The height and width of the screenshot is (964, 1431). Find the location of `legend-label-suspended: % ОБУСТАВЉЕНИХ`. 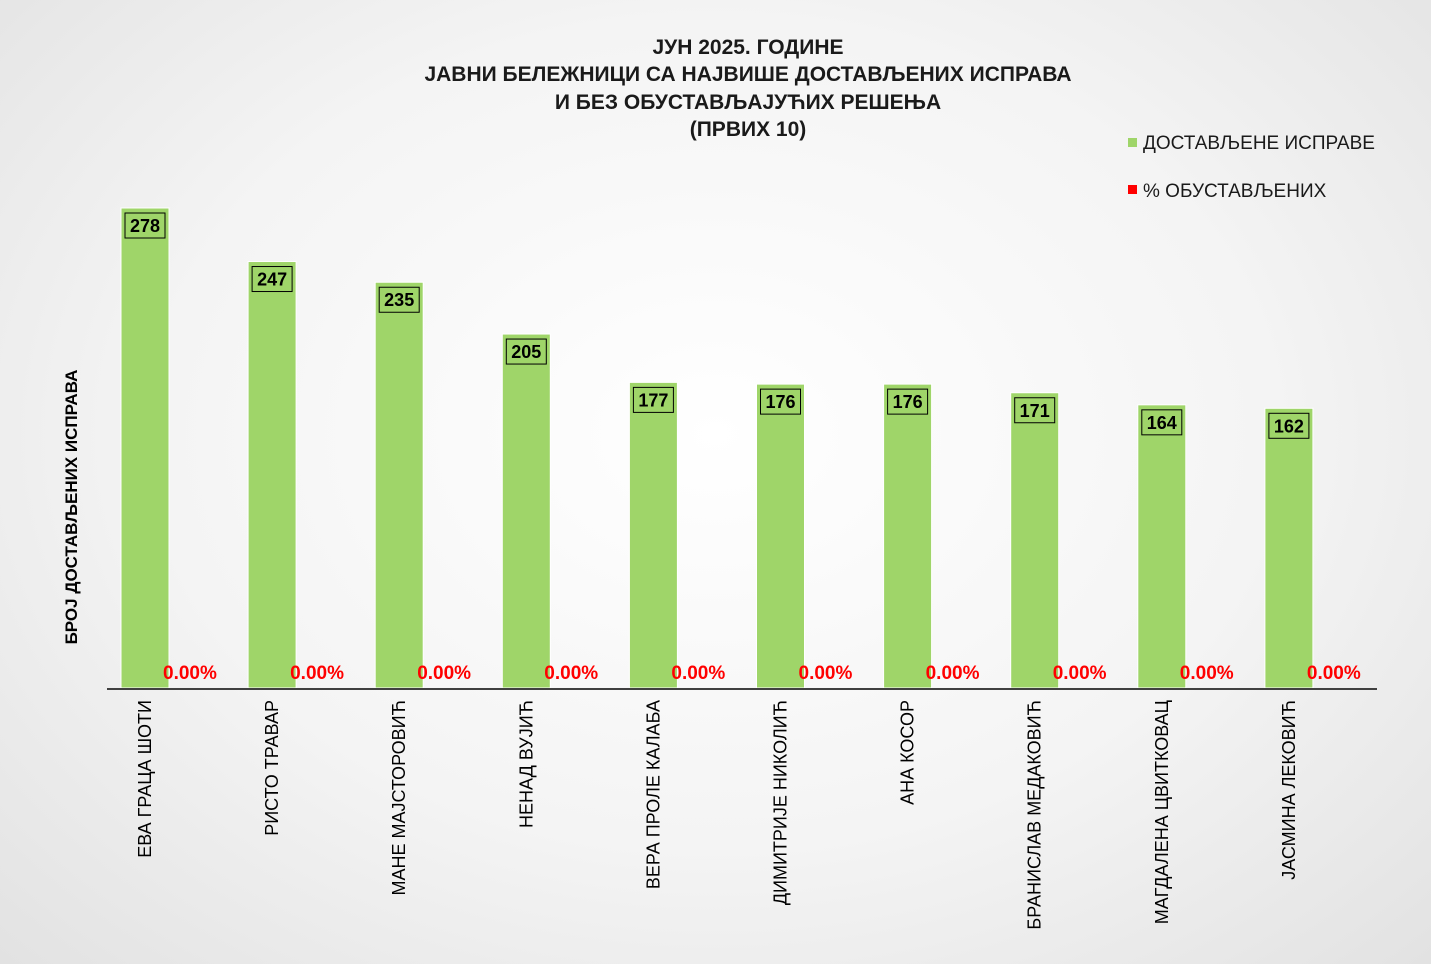

legend-label-suspended: % ОБУСТАВЉЕНИХ is located at coordinates (1235, 191).